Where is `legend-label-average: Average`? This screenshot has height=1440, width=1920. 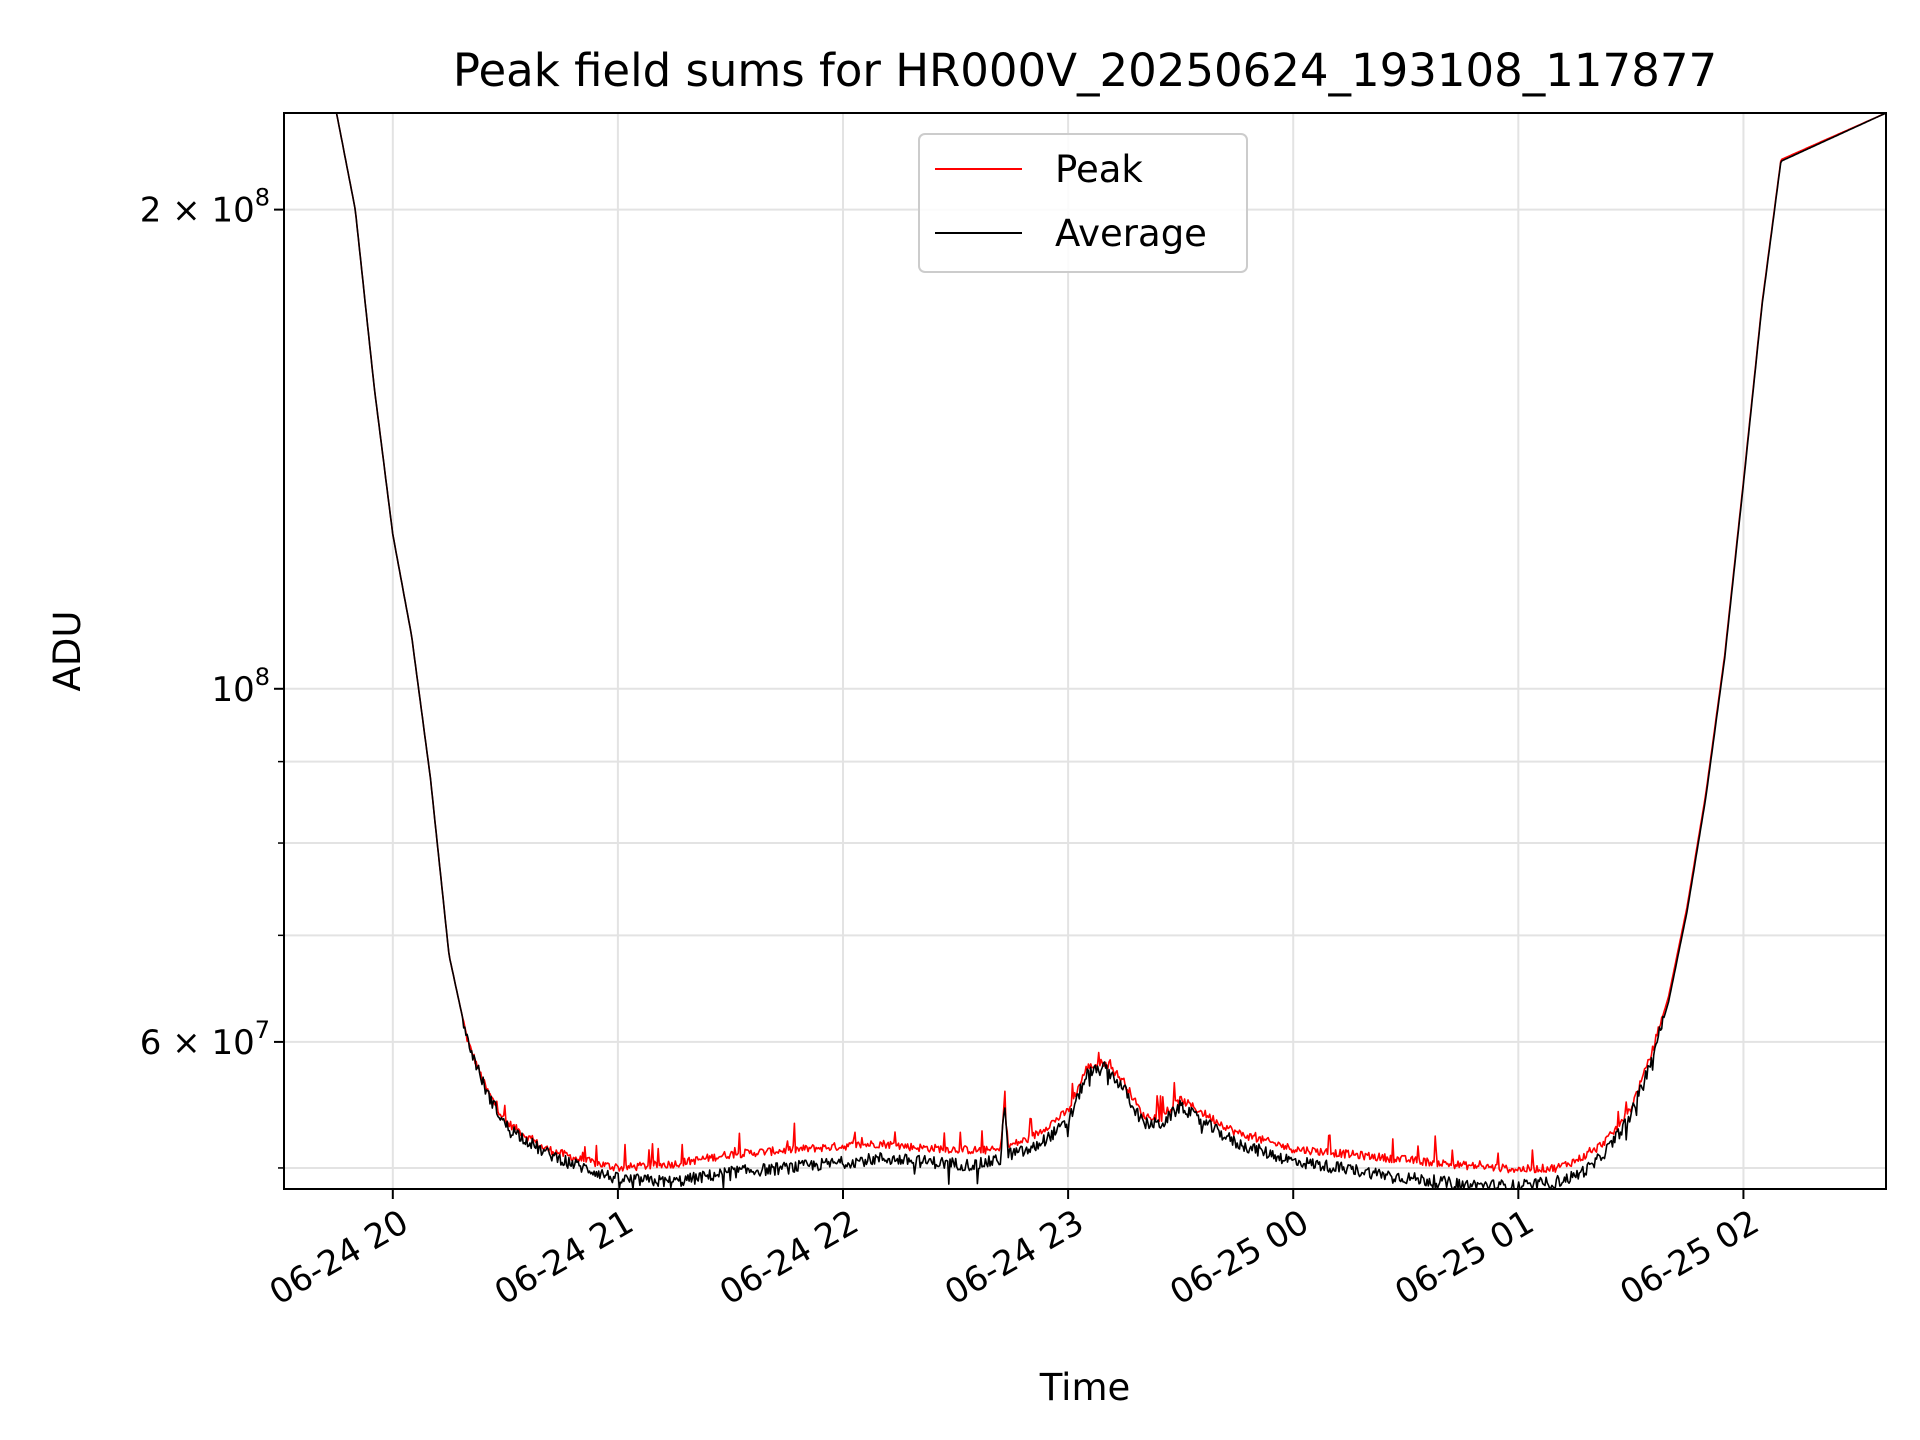
legend-label-average: Average is located at coordinates (1131, 233).